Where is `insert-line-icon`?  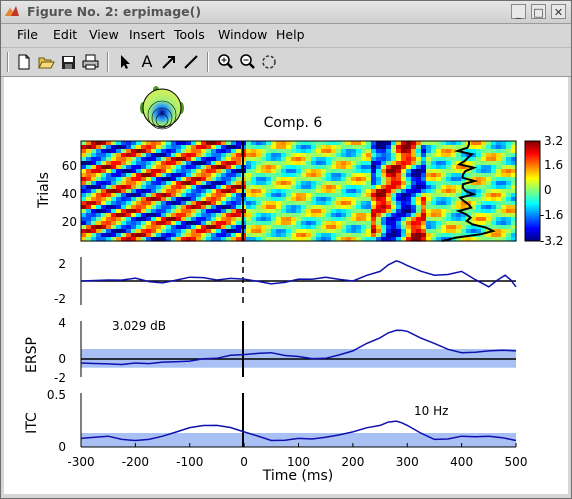
insert-line-icon is located at coordinates (191, 62).